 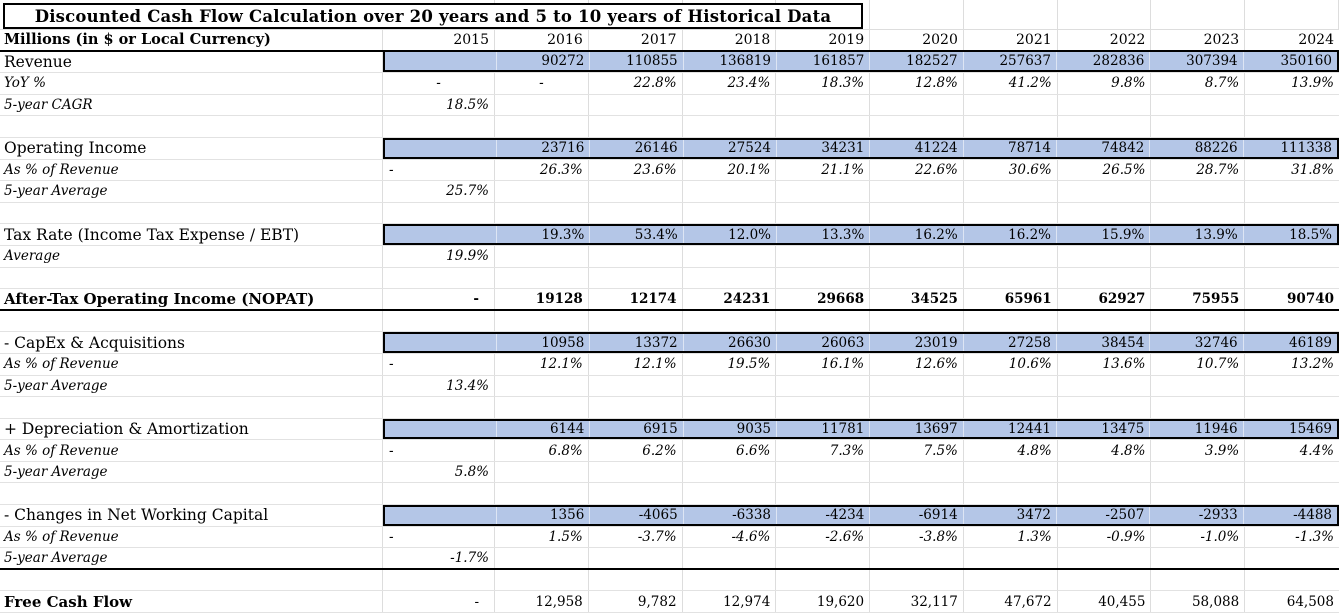 What do you see at coordinates (730, 515) in the screenshot?
I see `cell-2018: -6338` at bounding box center [730, 515].